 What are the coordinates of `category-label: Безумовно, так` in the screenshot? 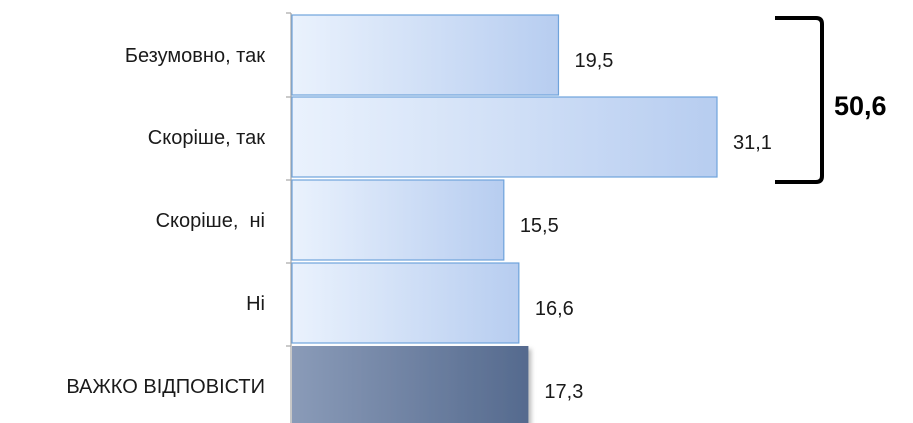 It's located at (195, 56).